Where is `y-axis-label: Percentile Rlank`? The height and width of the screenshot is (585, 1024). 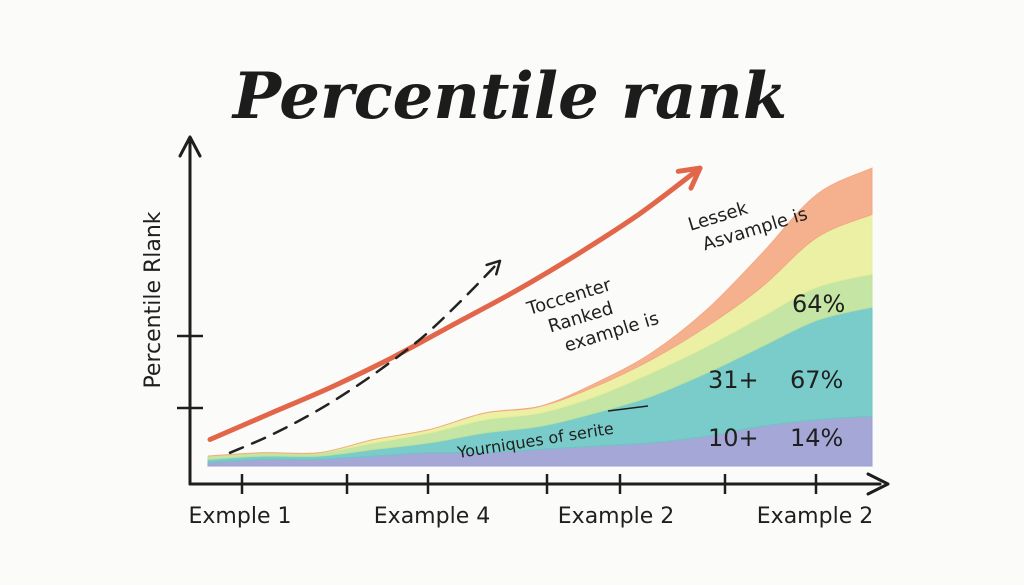
y-axis-label: Percentile Rlank is located at coordinates (153, 299).